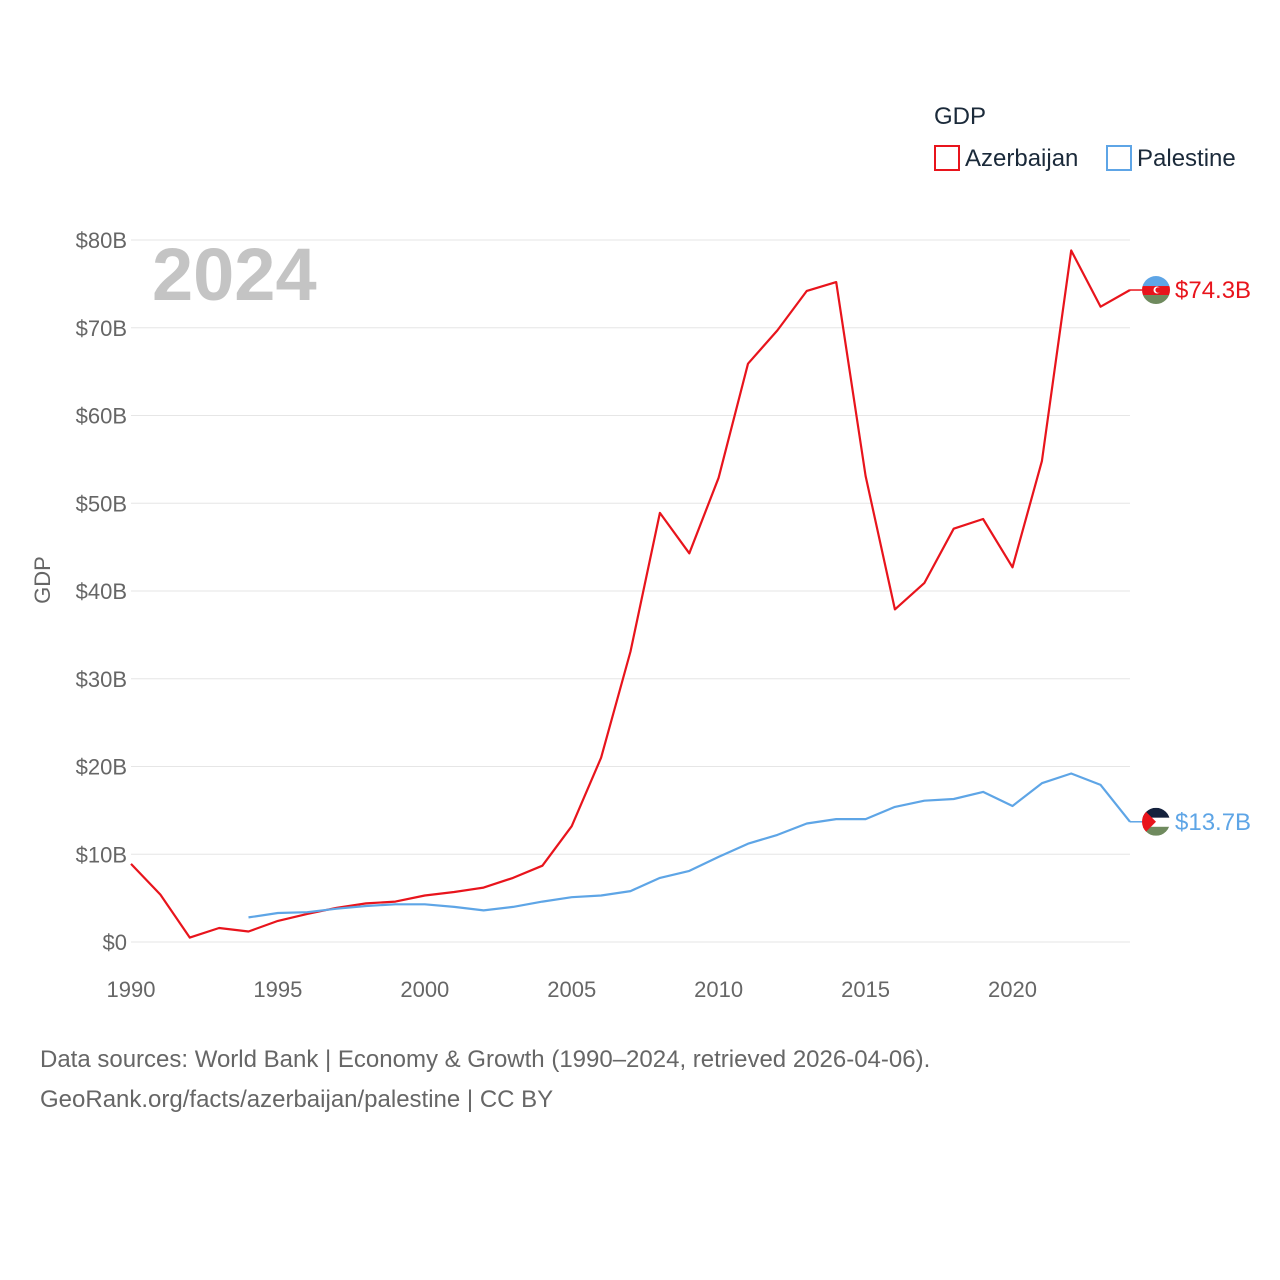 This screenshot has height=1280, width=1280. Describe the element at coordinates (101, 240) in the screenshot. I see `y-tick-label: $80B` at that location.